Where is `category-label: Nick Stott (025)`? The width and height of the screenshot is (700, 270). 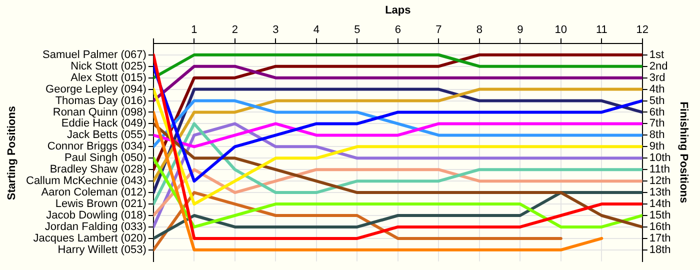 category-label: Nick Stott (025) is located at coordinates (108, 66).